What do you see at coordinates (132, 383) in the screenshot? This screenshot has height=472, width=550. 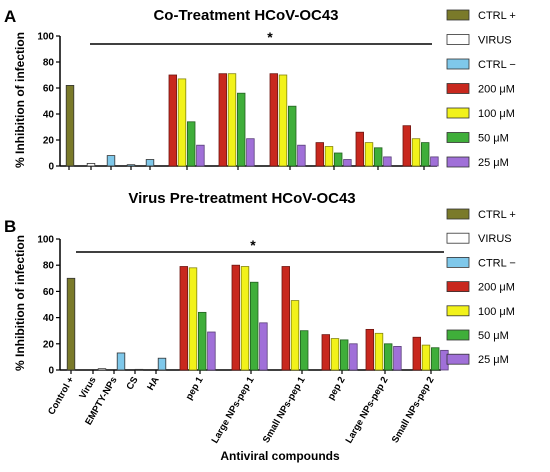 I see `x-tick-label: CS` at bounding box center [132, 383].